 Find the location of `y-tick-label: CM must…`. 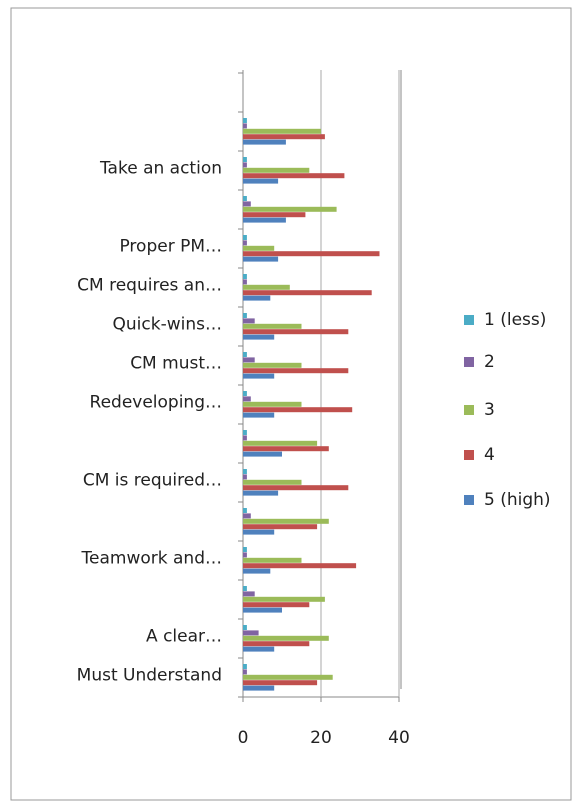

y-tick-label: CM must… is located at coordinates (176, 364).